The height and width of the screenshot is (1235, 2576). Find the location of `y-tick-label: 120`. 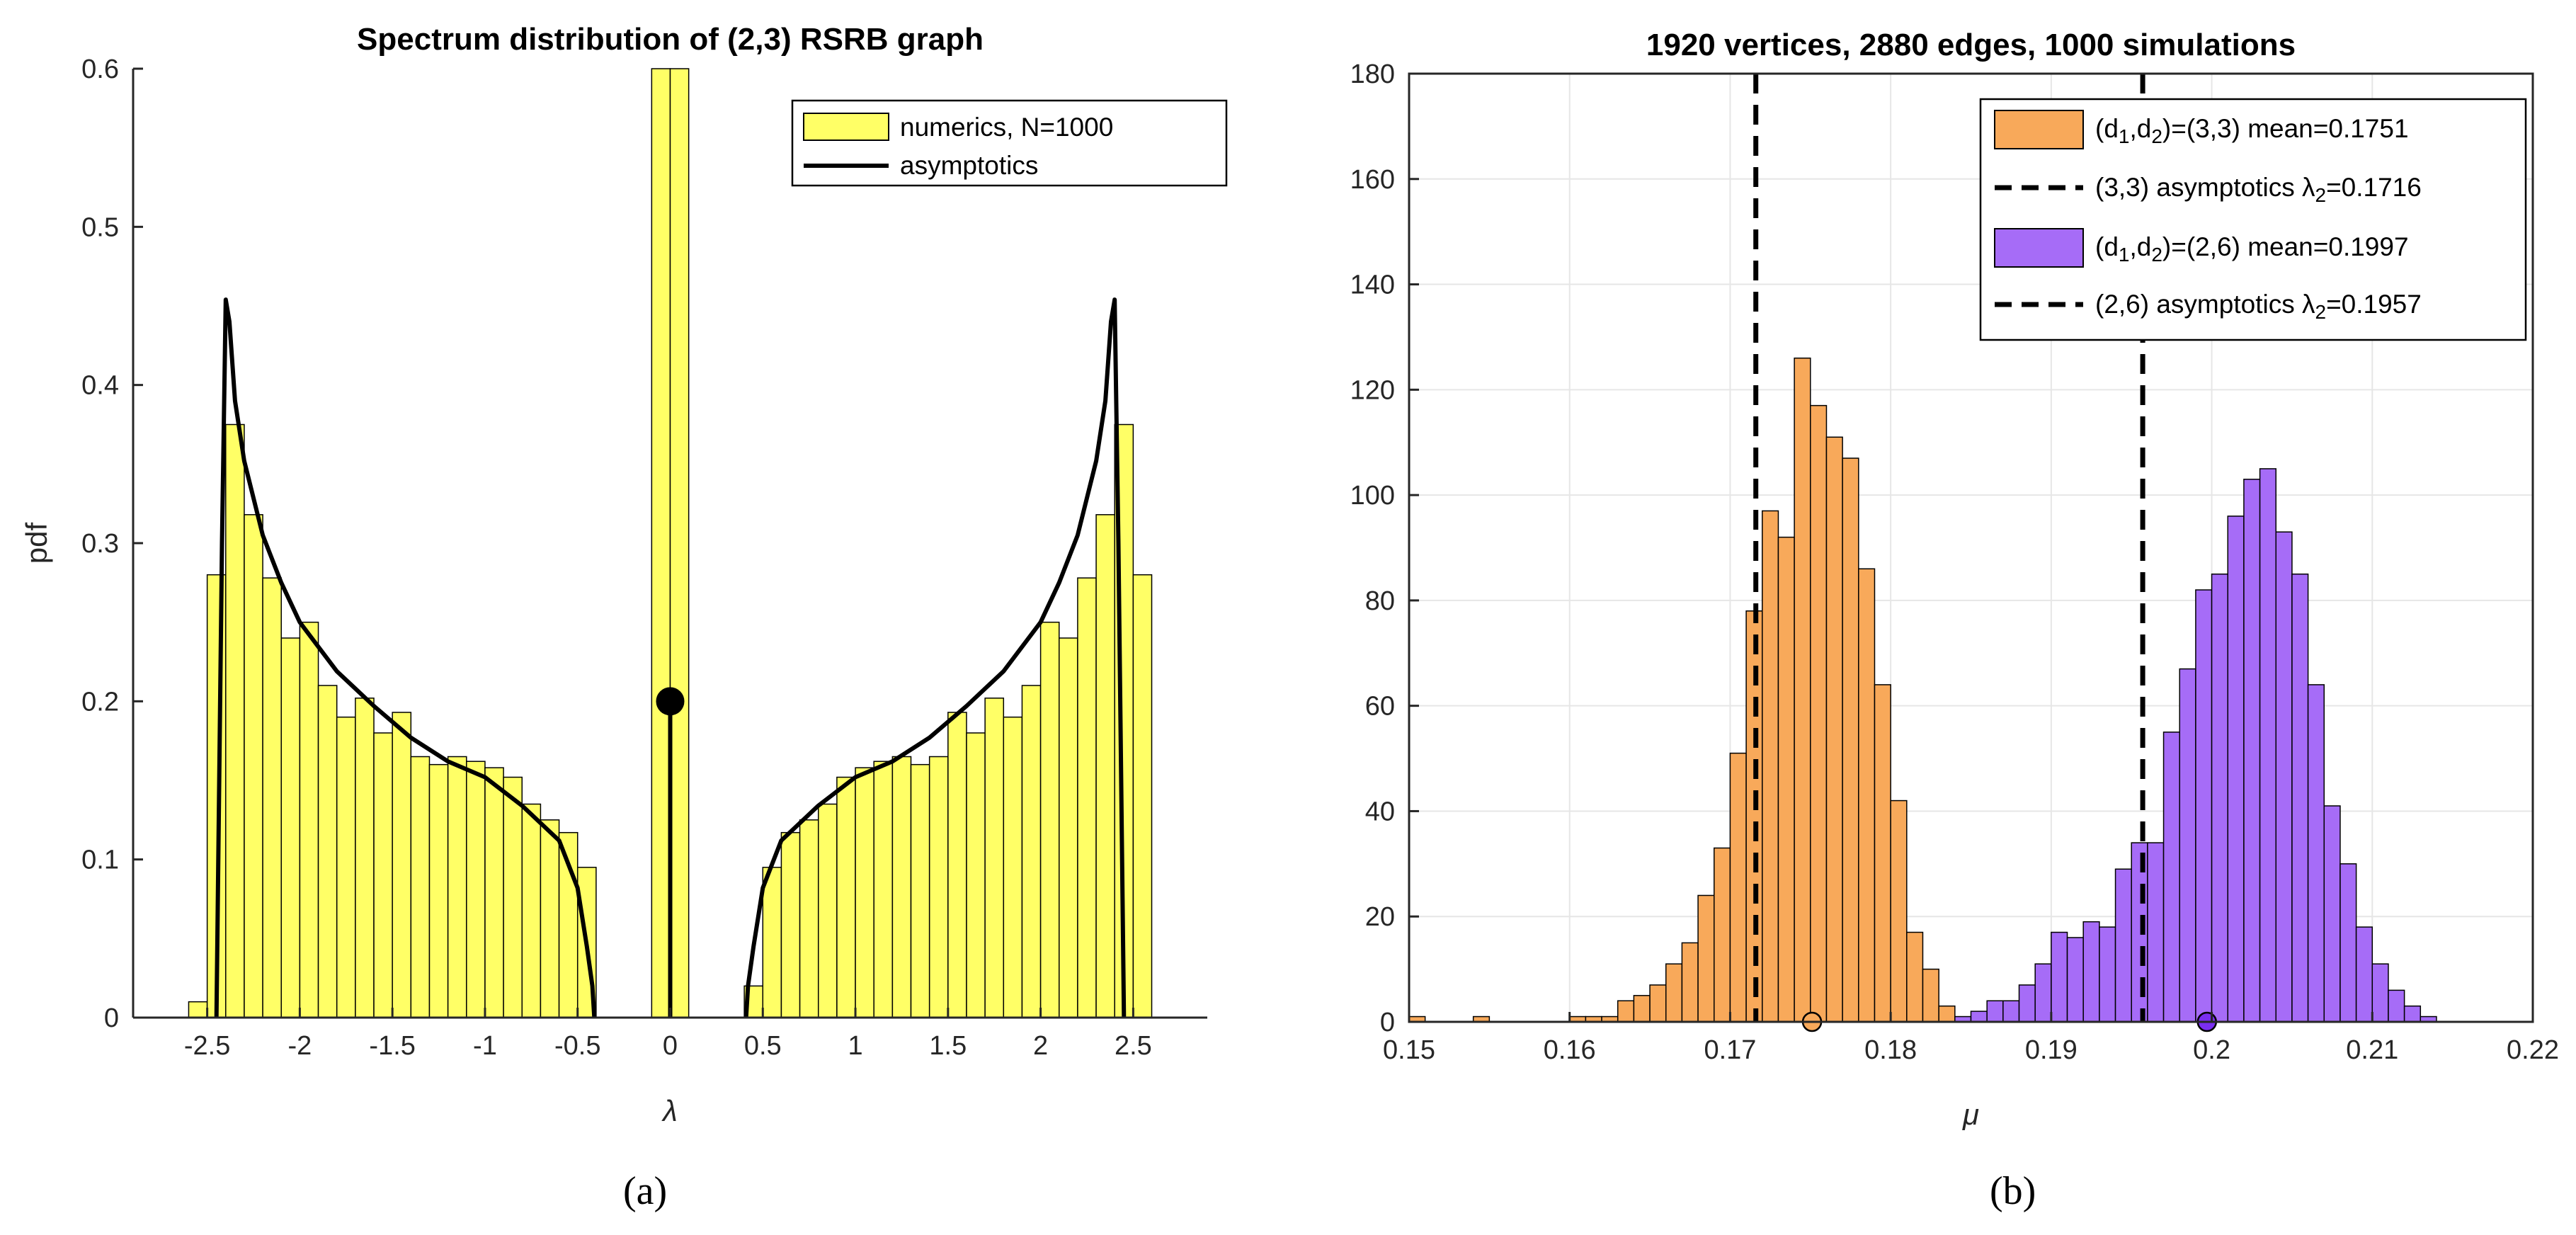

y-tick-label: 120 is located at coordinates (1373, 390).